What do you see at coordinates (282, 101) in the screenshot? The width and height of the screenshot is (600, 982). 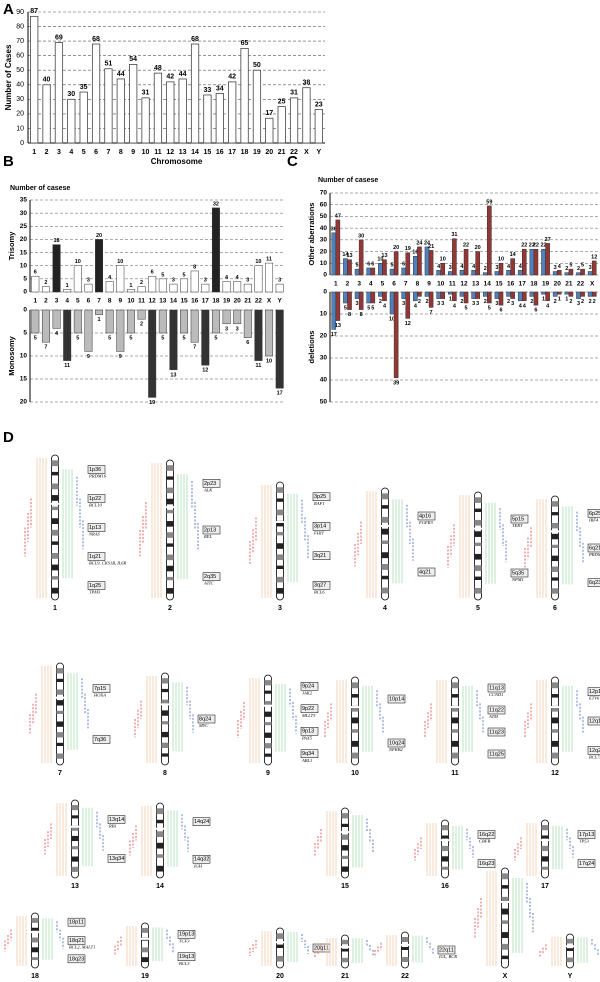 I see `value-label: 25` at bounding box center [282, 101].